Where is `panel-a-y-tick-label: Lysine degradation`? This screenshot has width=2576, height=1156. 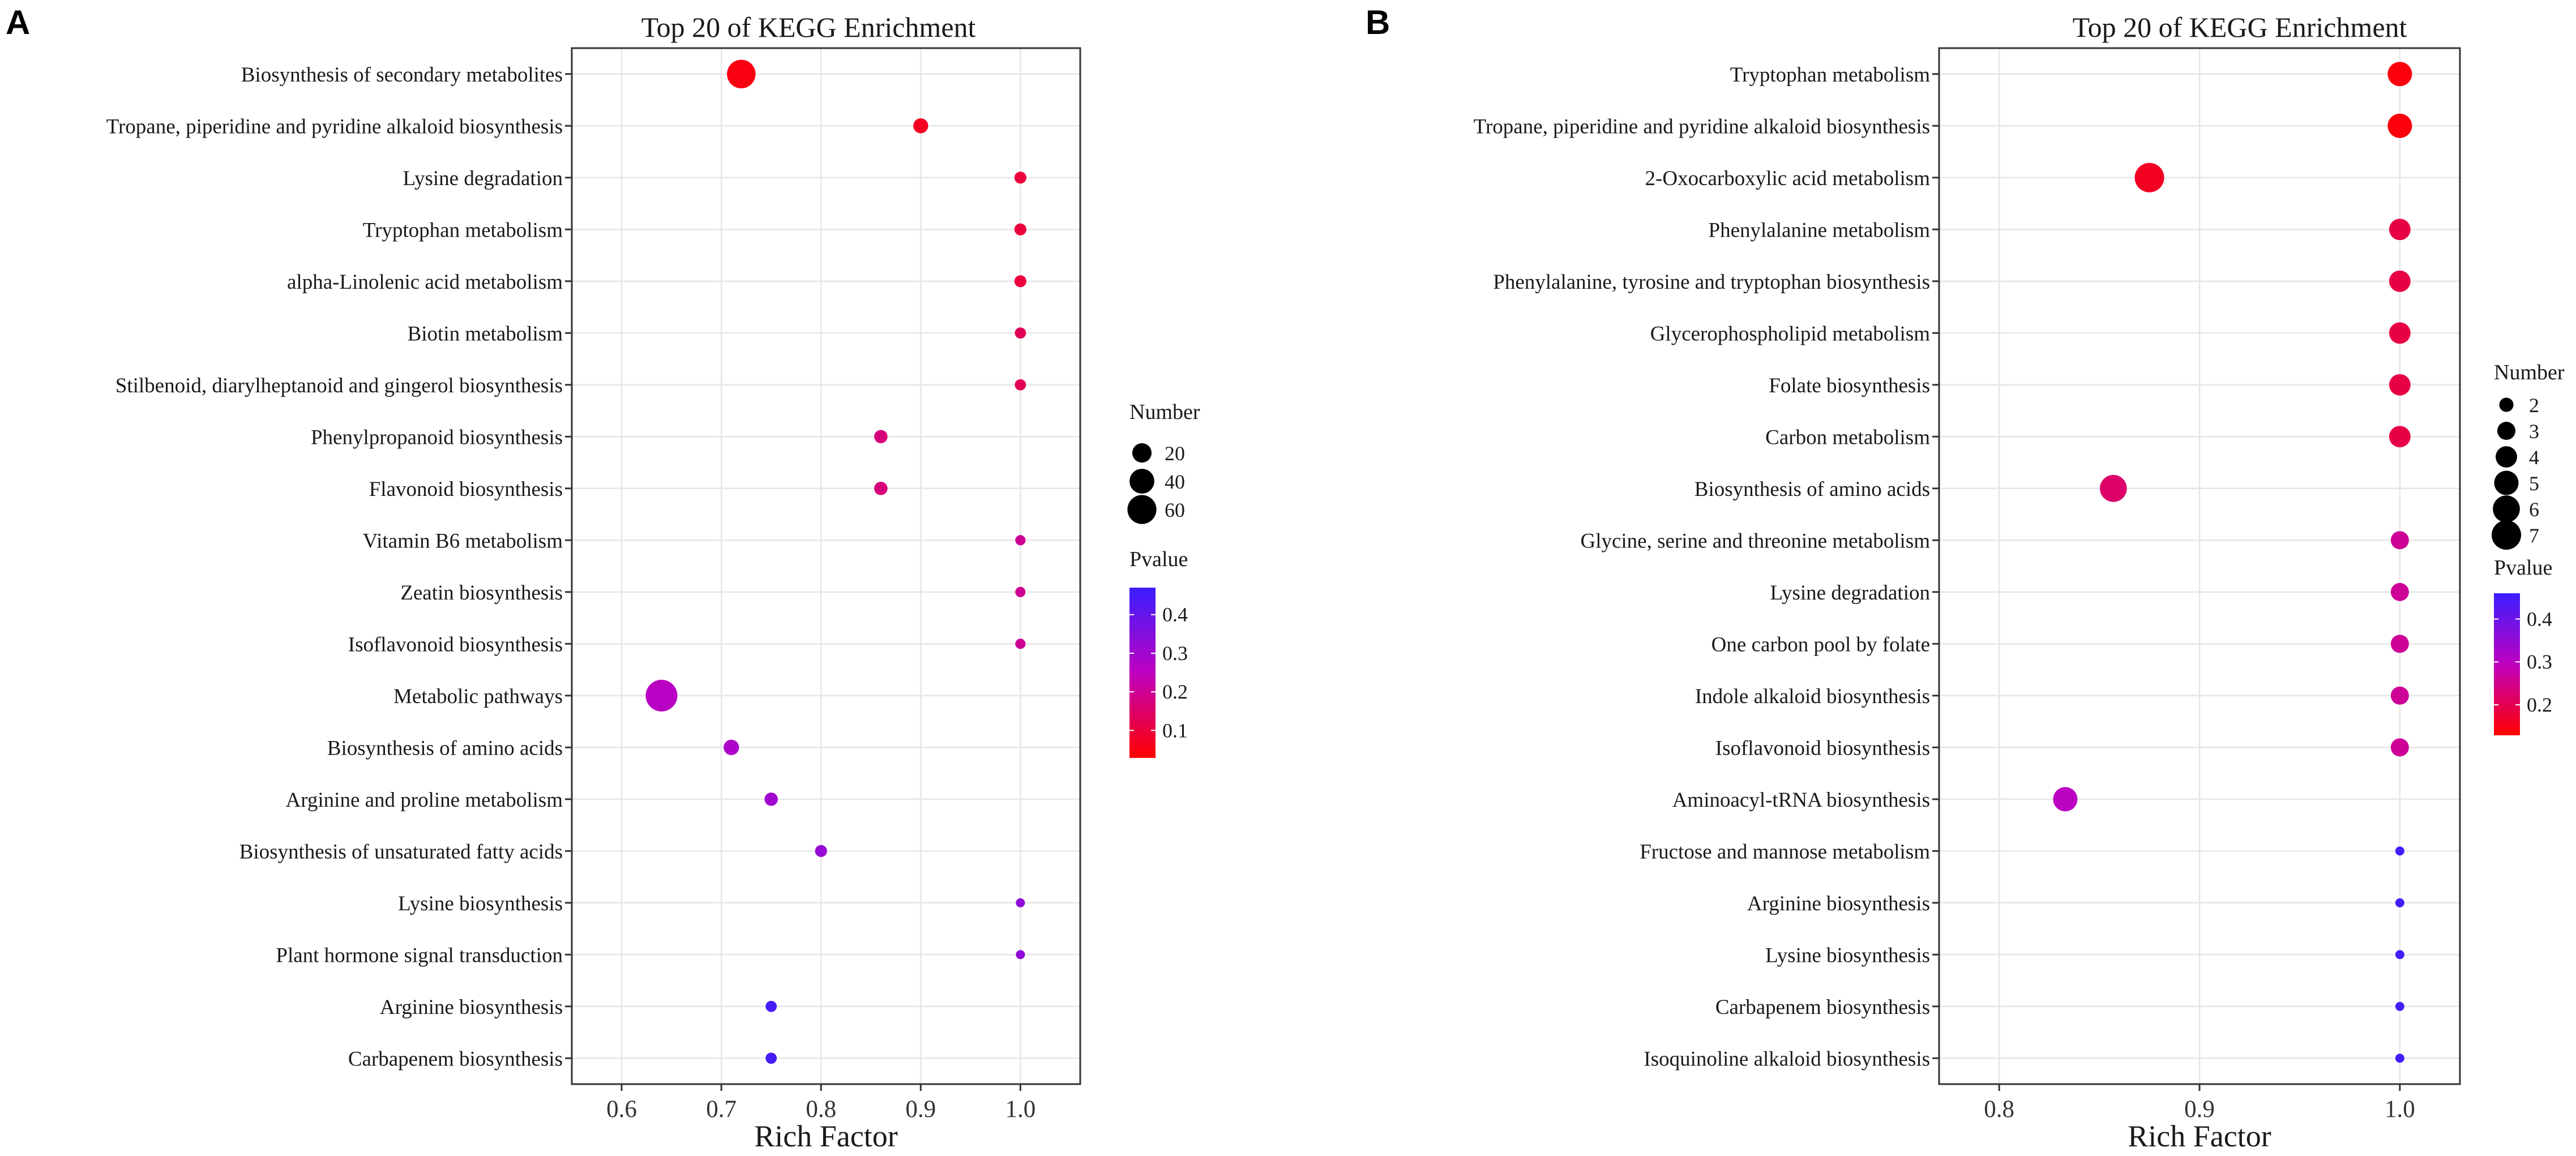
panel-a-y-tick-label: Lysine degradation is located at coordinates (483, 179).